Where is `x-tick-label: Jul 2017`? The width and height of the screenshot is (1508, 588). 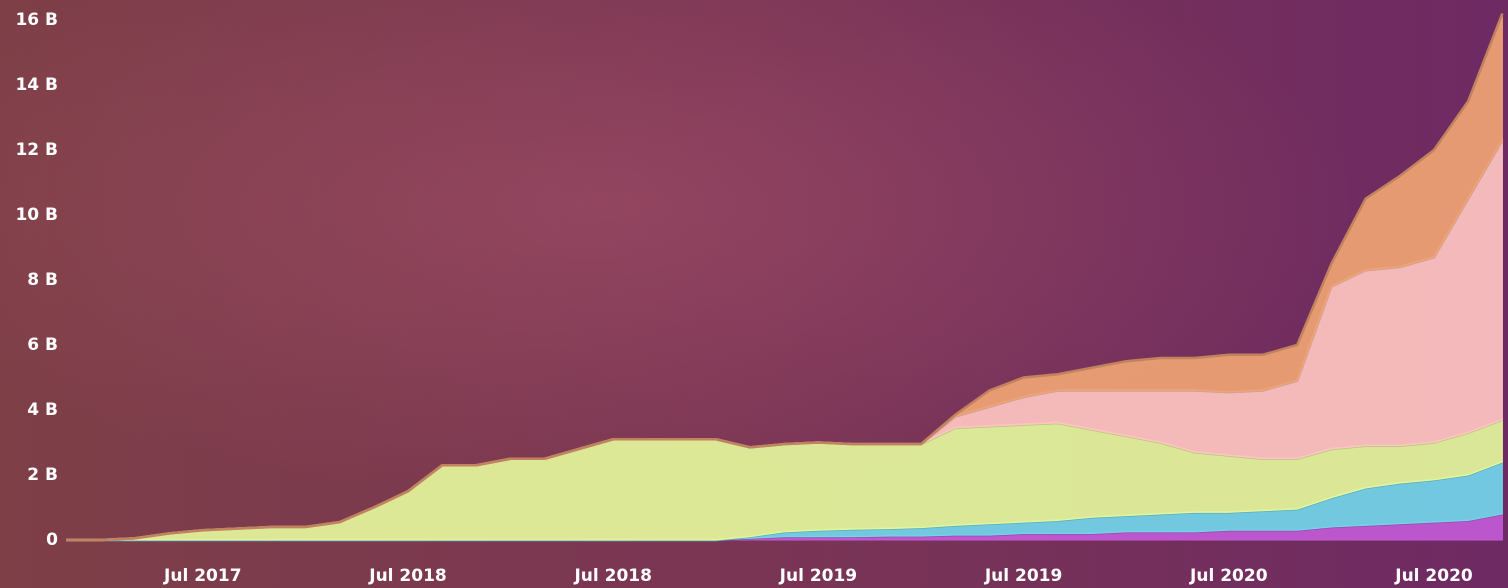 x-tick-label: Jul 2017 is located at coordinates (202, 576).